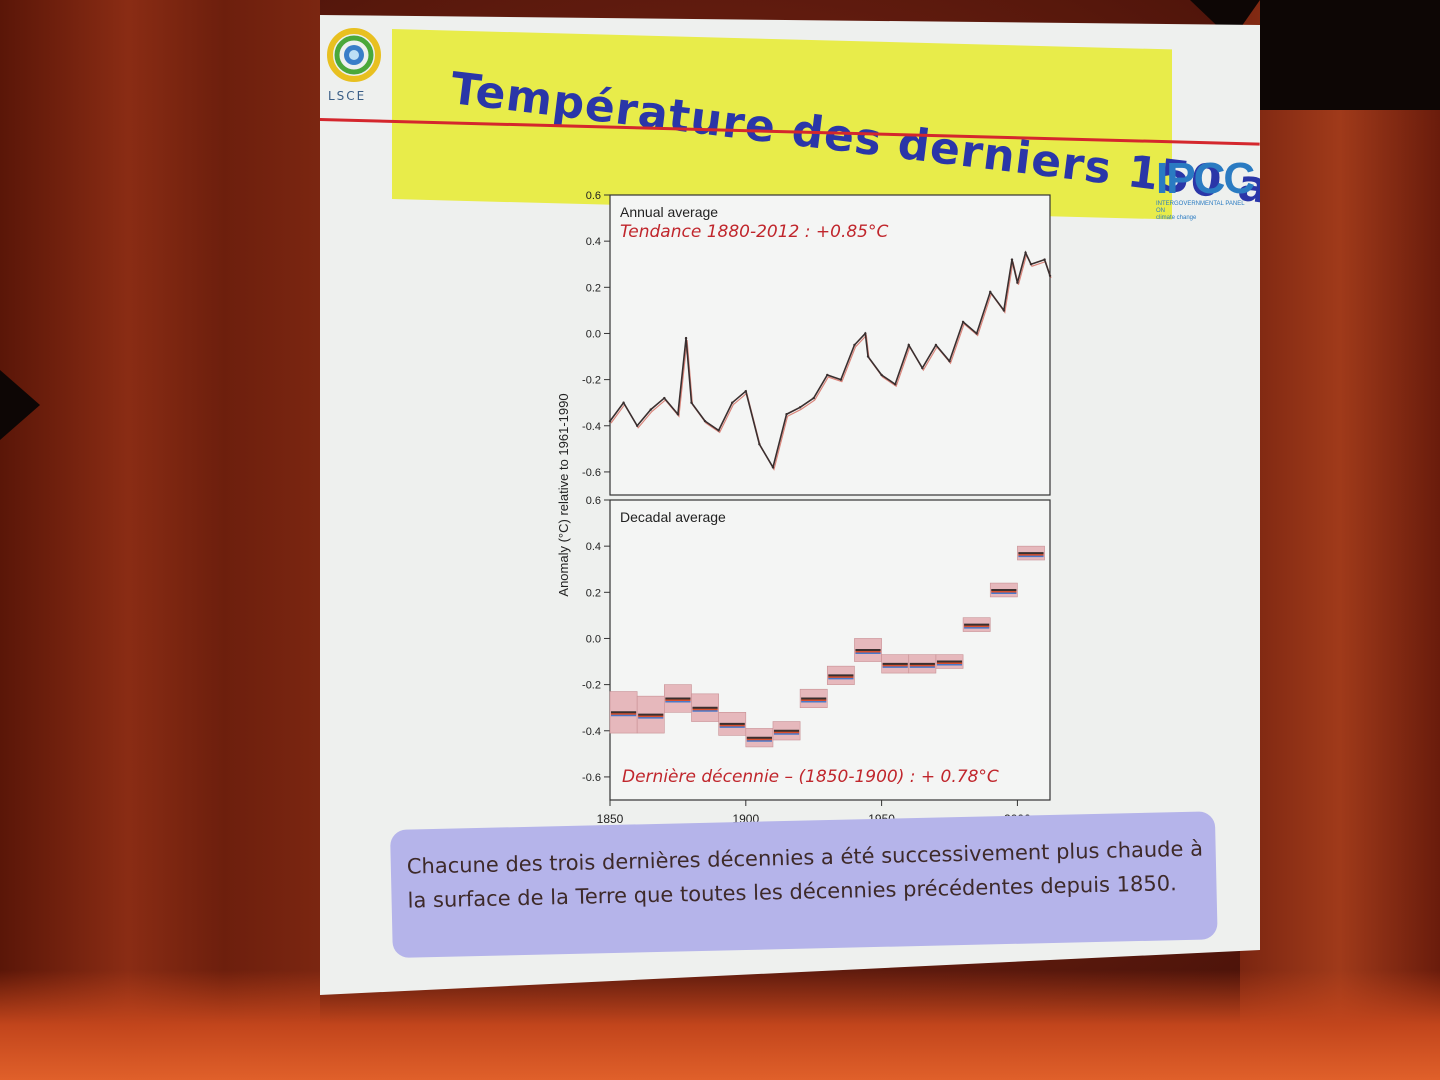  I want to click on ipcc-logo-subtitle-1: INTERGOVERNMENTAL PANEL ON, so click(1200, 207).